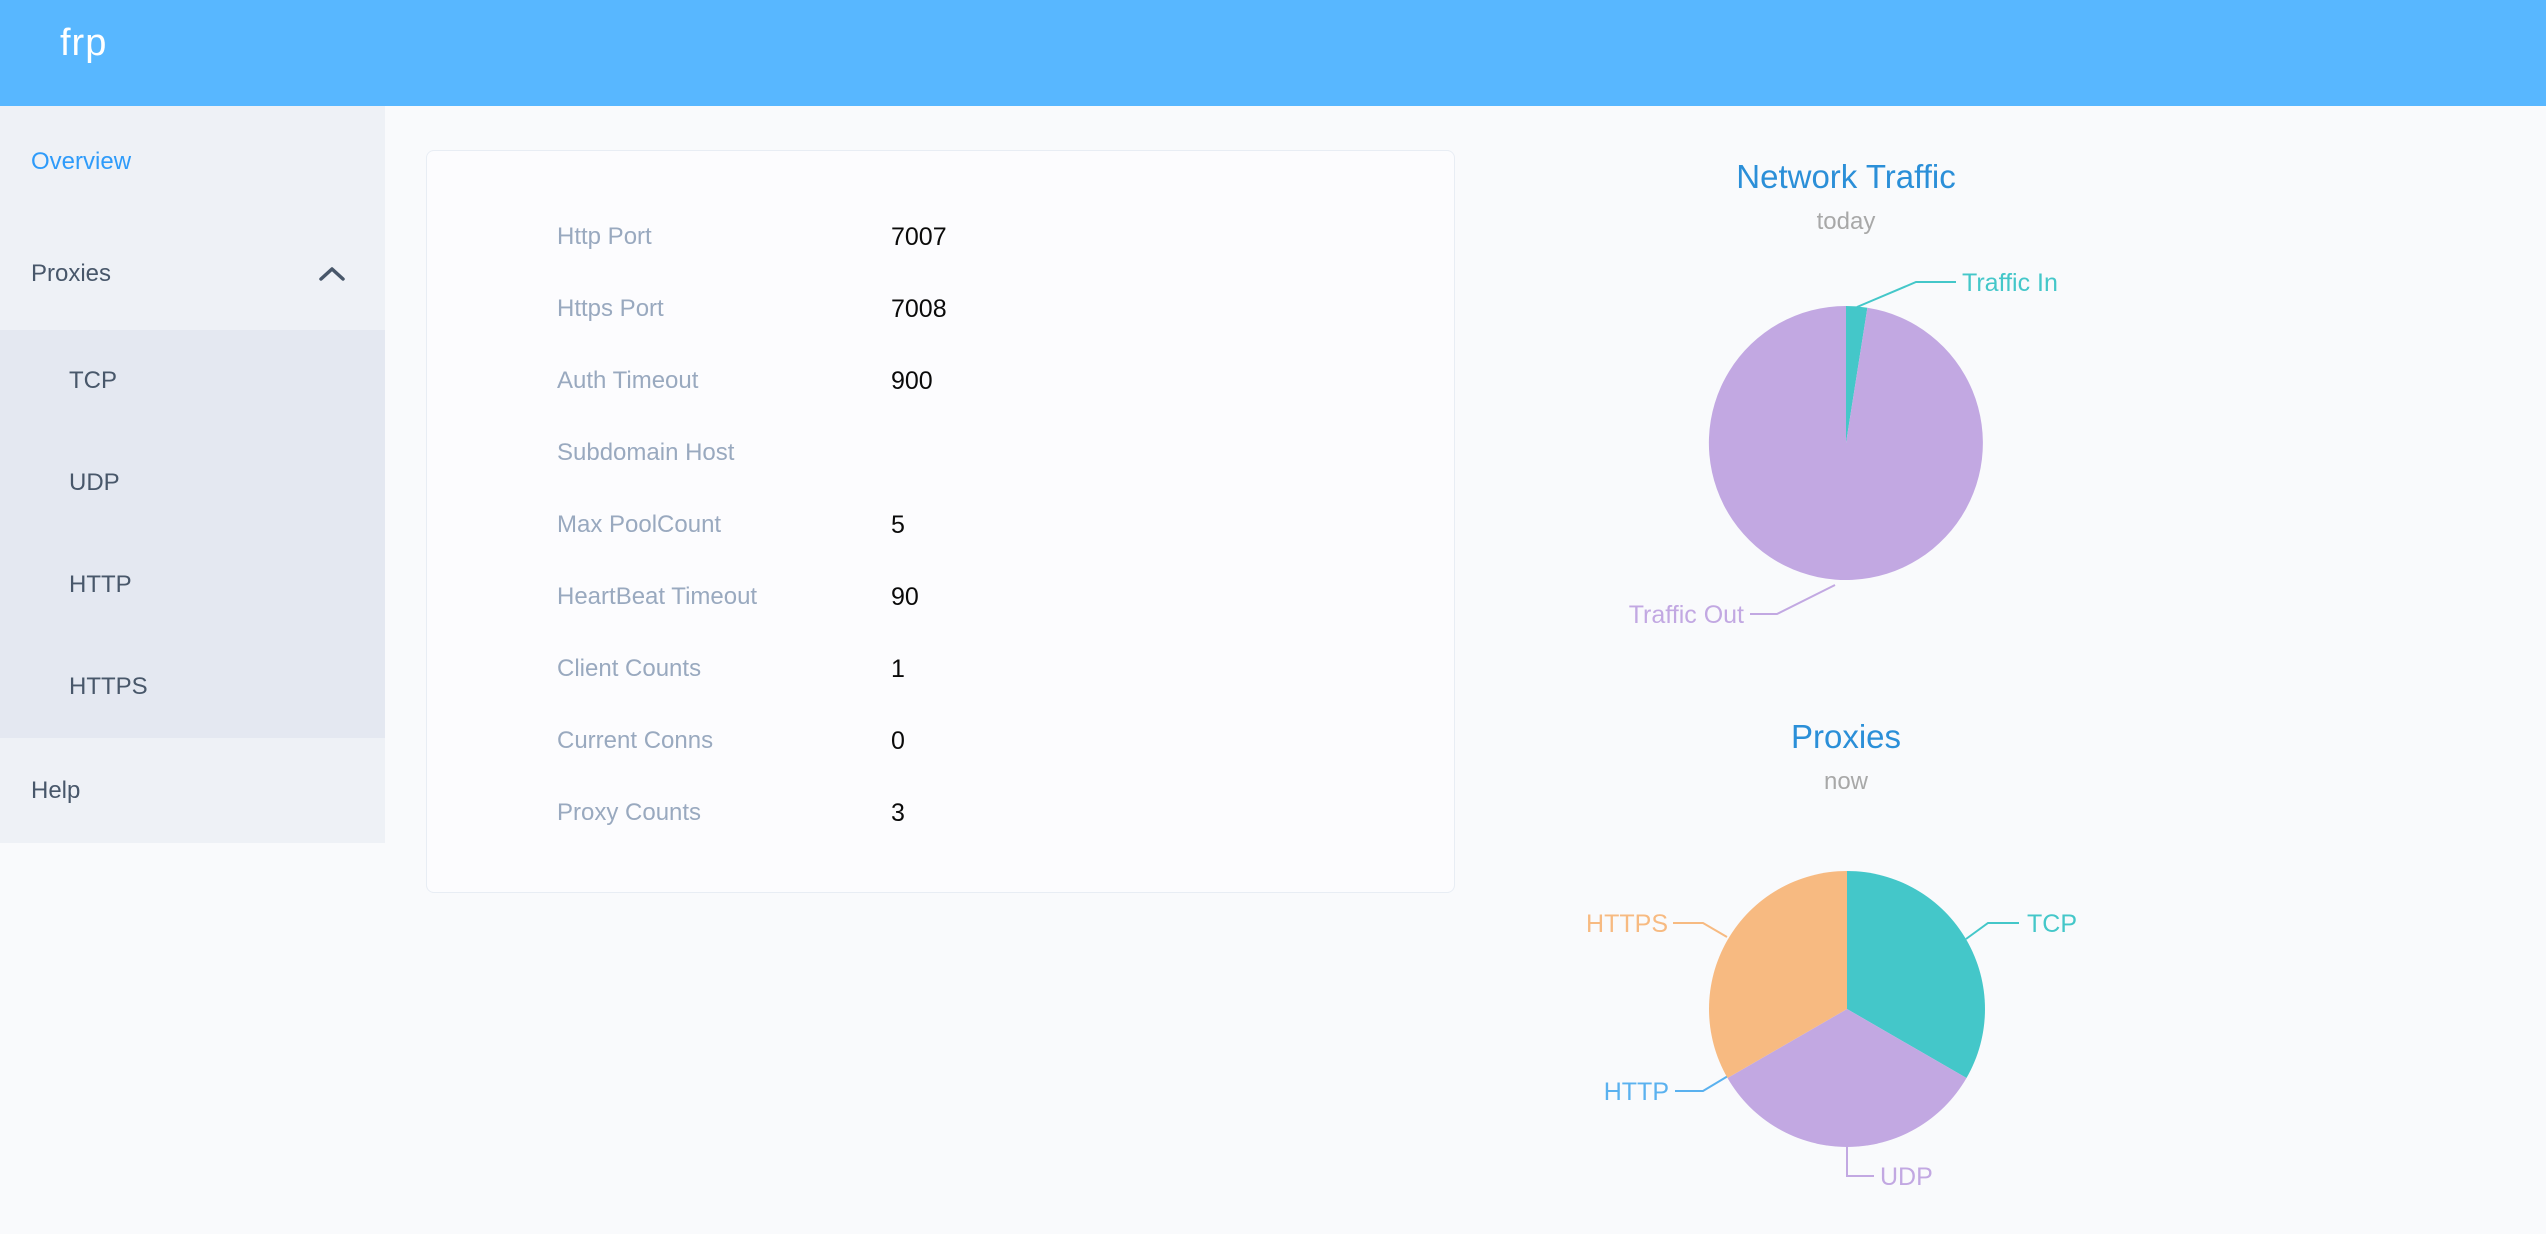  What do you see at coordinates (84, 43) in the screenshot?
I see `app-logo: frp` at bounding box center [84, 43].